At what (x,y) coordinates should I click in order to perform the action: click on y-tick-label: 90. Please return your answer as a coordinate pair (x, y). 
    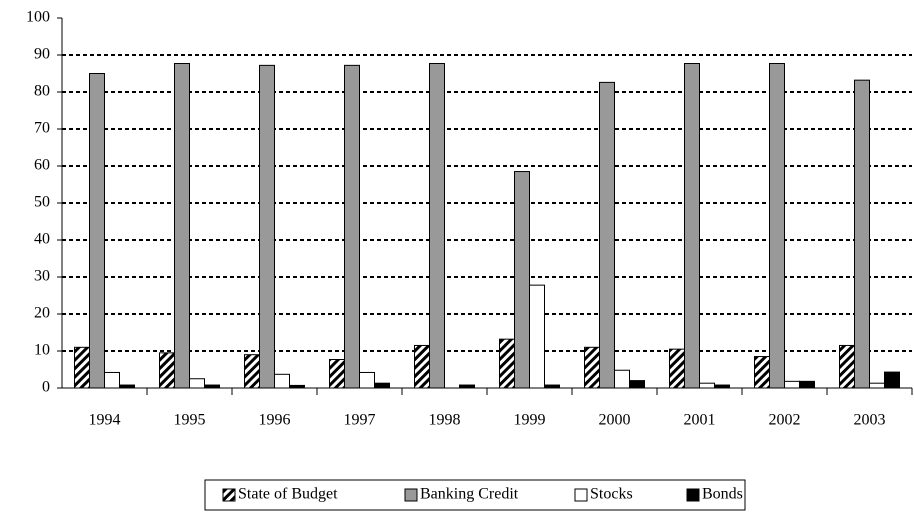
    Looking at the image, I should click on (42, 54).